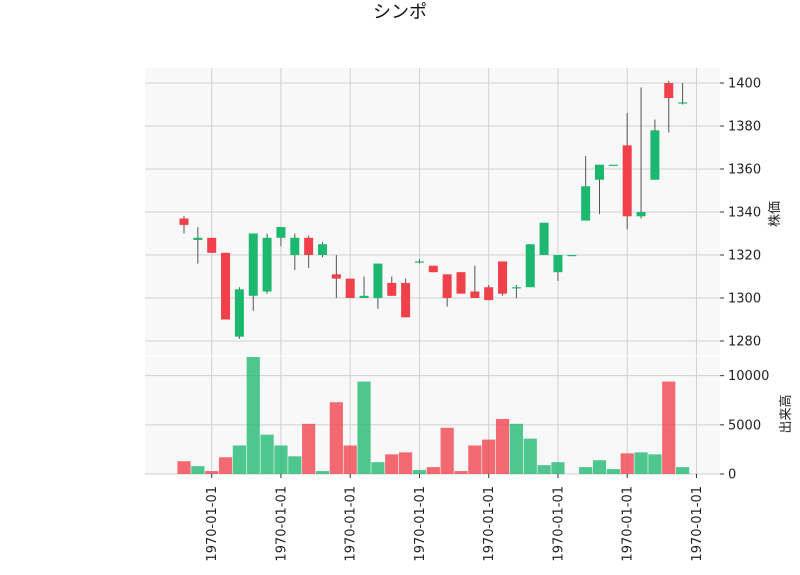  Describe the element at coordinates (400, 12) in the screenshot. I see `chart-title: シンポ` at that location.